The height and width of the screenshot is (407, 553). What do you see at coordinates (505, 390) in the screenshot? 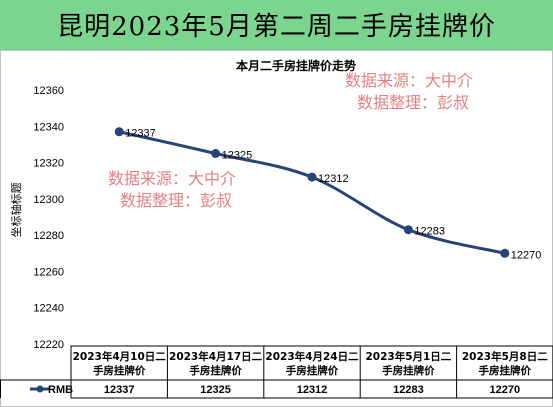
I see `data-table-value: 12270` at bounding box center [505, 390].